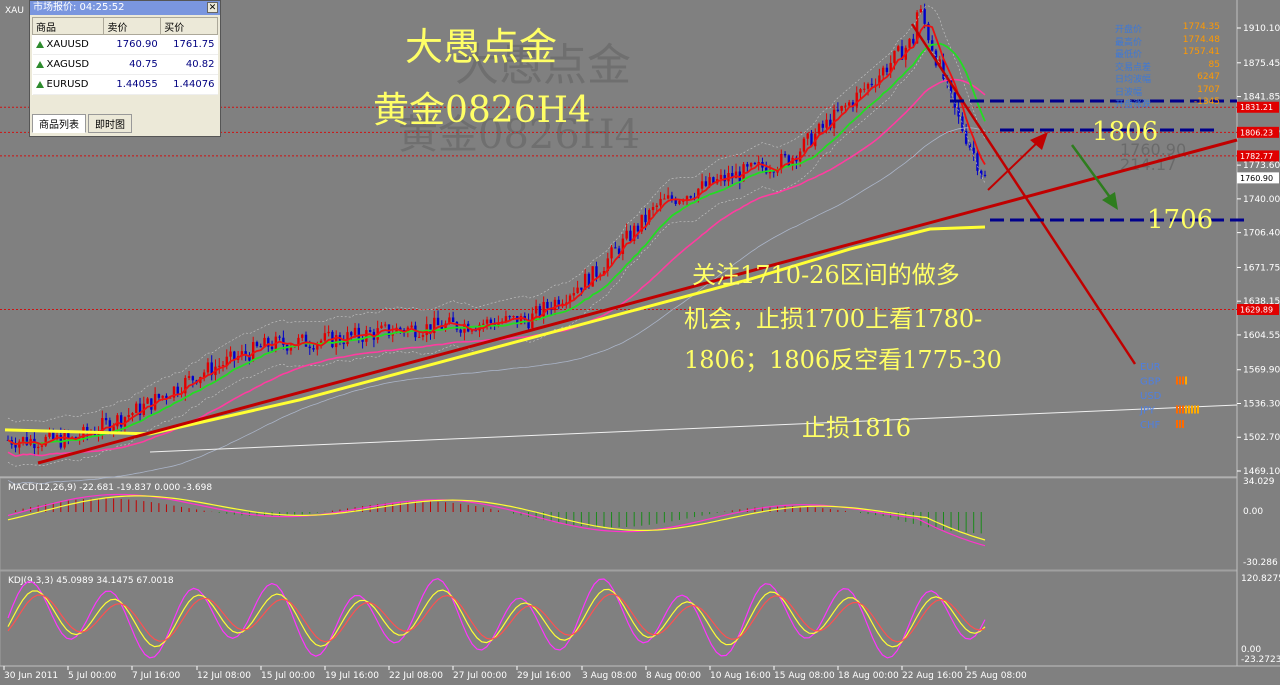 The width and height of the screenshot is (1280, 685). I want to click on macd-signal, so click(496, 518).